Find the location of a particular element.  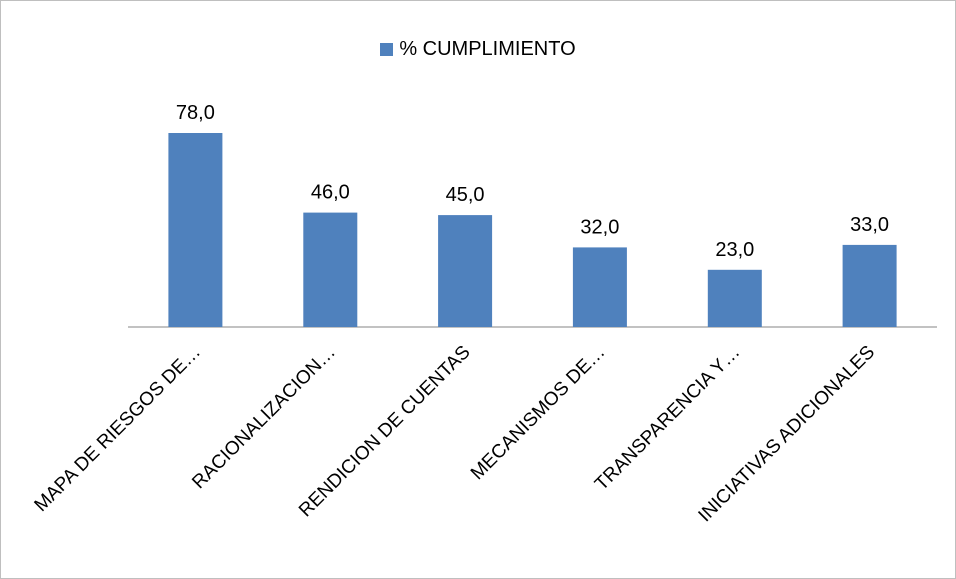

legend: % CUMPLIMIENTO is located at coordinates (478, 49).